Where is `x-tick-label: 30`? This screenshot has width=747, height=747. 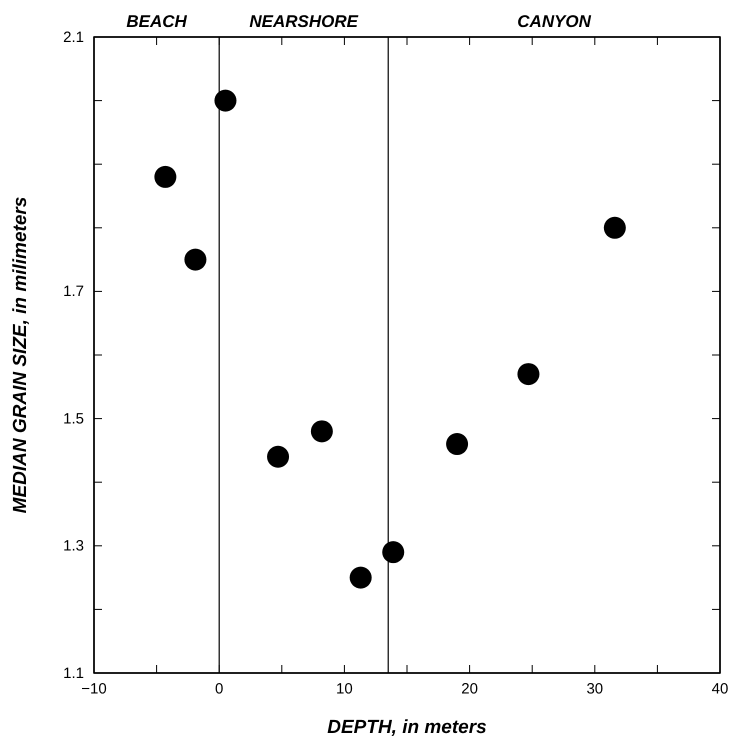 x-tick-label: 30 is located at coordinates (595, 689).